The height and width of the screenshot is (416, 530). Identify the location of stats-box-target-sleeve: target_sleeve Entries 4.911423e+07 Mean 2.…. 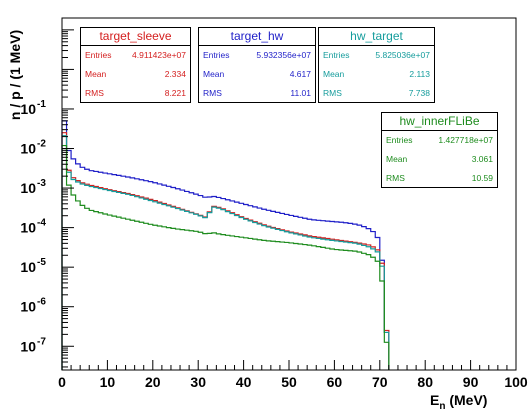
(135, 65).